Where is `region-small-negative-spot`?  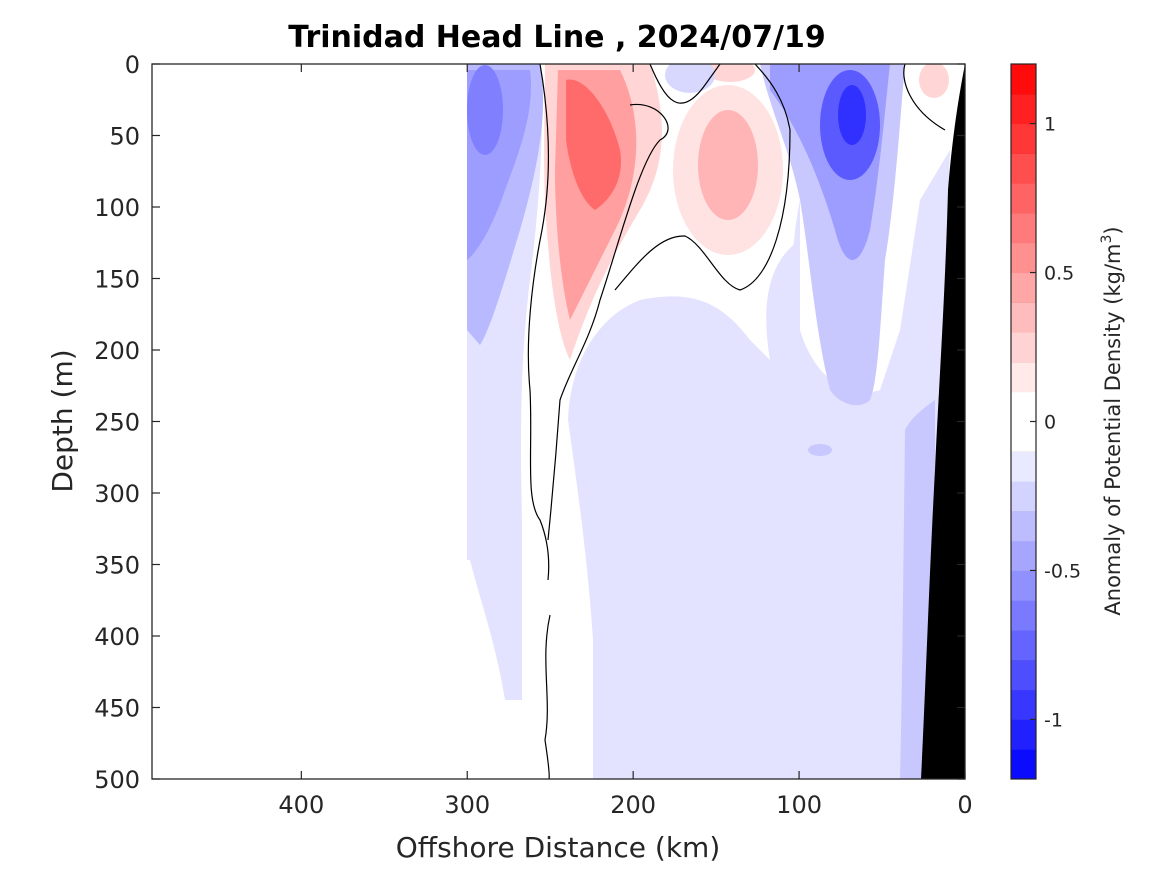
region-small-negative-spot is located at coordinates (820, 450).